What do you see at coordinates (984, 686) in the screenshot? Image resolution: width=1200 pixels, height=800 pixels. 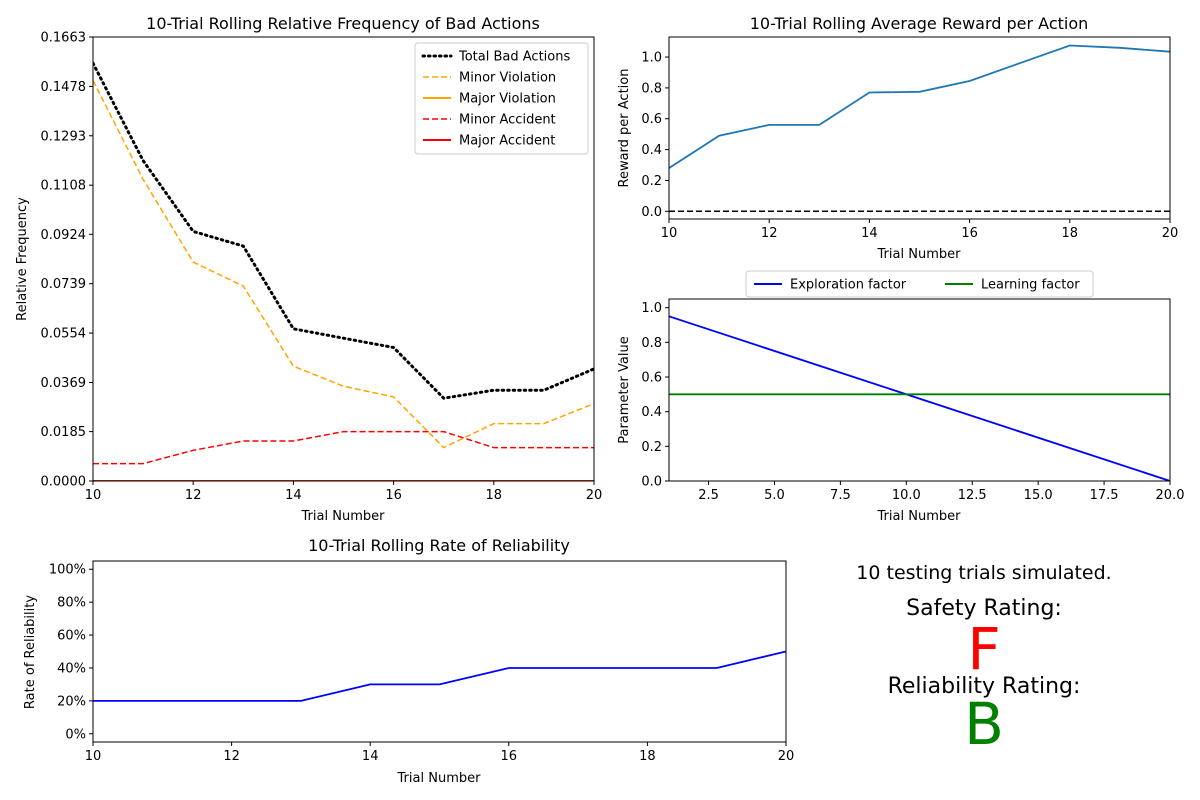 I see `reliability-rating-label: Reliability Rating:` at bounding box center [984, 686].